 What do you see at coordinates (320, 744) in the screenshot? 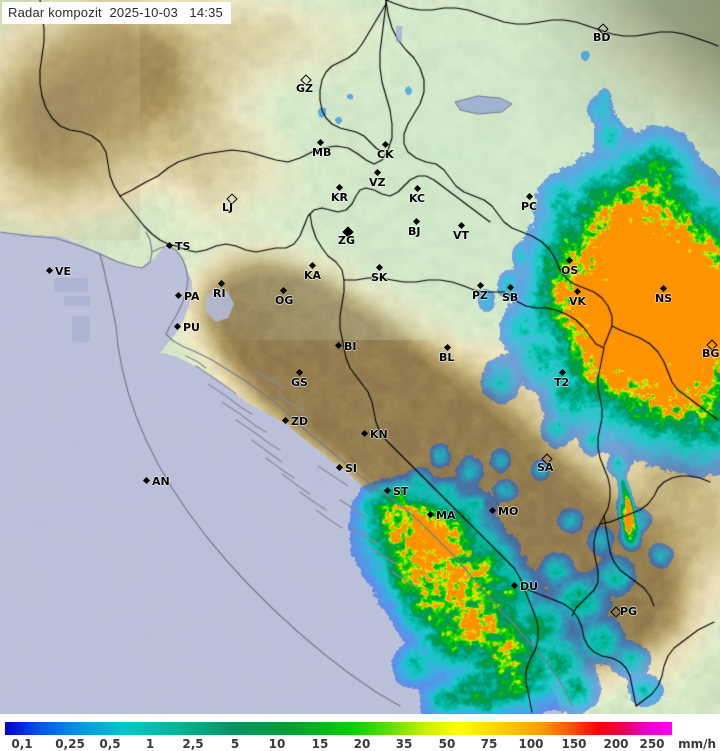
I see `legend-tick: 15` at bounding box center [320, 744].